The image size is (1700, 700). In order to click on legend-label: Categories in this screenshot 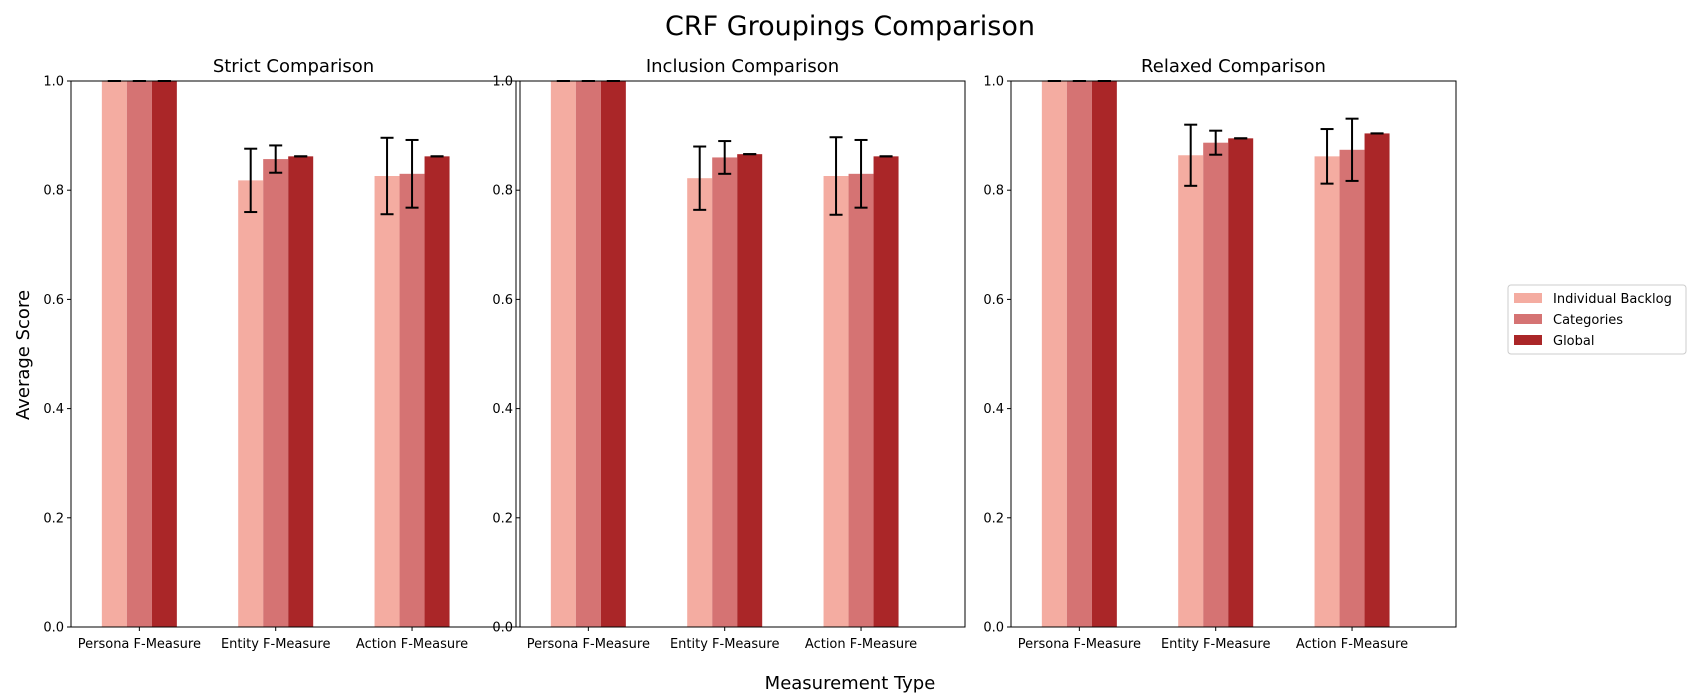, I will do `click(1588, 320)`.